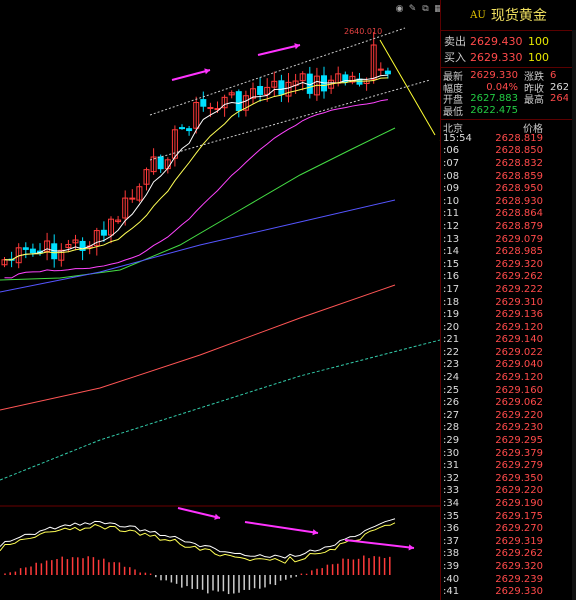 This screenshot has width=576, height=600. Describe the element at coordinates (534, 89) in the screenshot. I see `prev-close-label: 昨收` at that location.